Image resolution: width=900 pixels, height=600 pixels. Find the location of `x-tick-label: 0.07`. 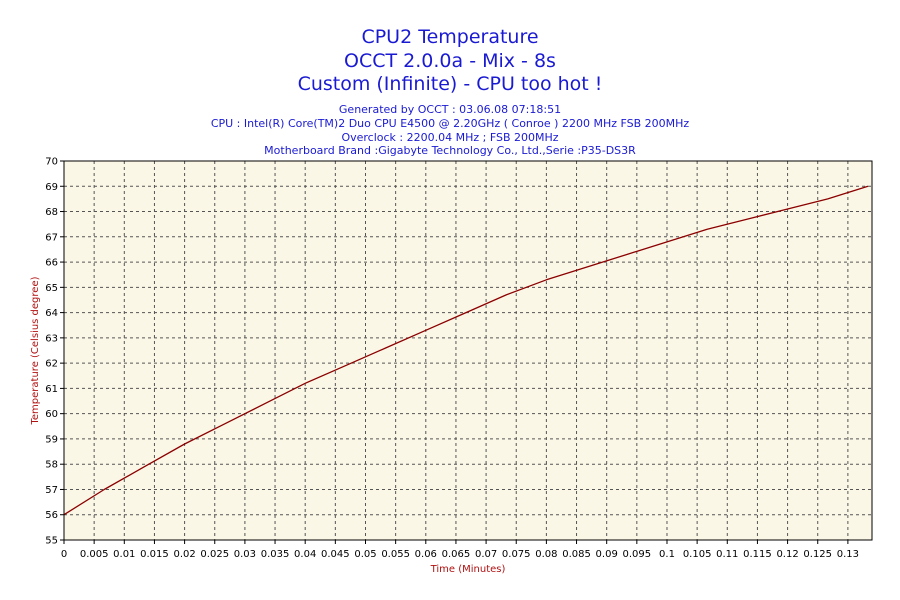

x-tick-label: 0.07 is located at coordinates (486, 554).